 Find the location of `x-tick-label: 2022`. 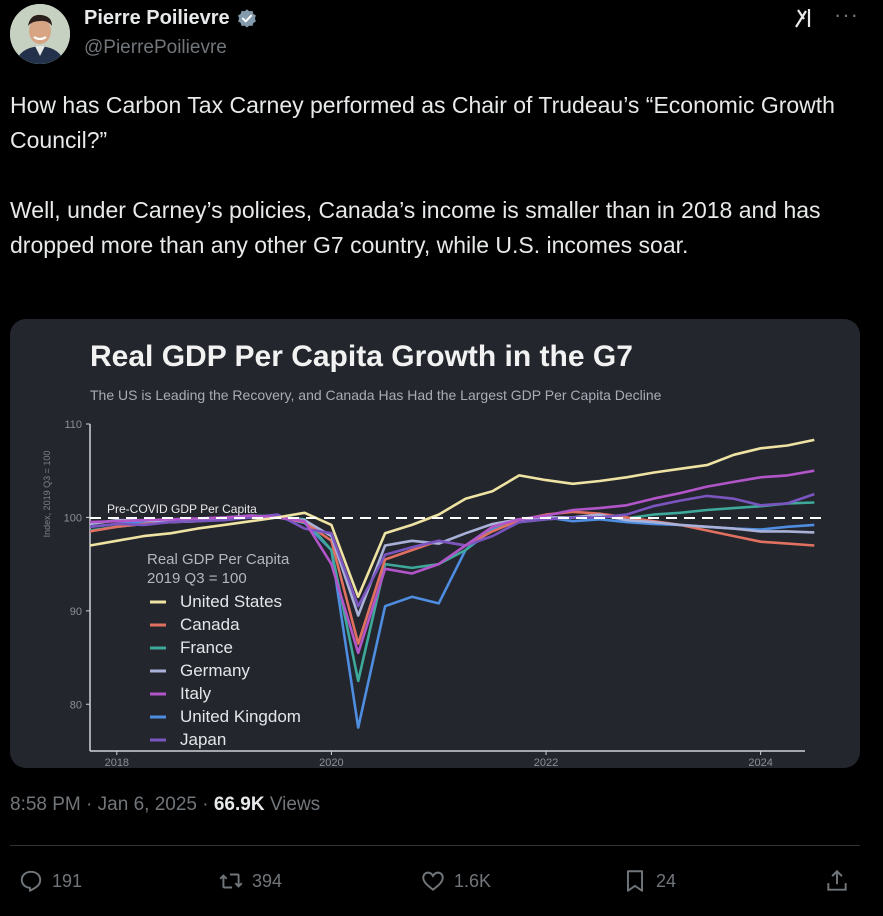

x-tick-label: 2022 is located at coordinates (546, 762).